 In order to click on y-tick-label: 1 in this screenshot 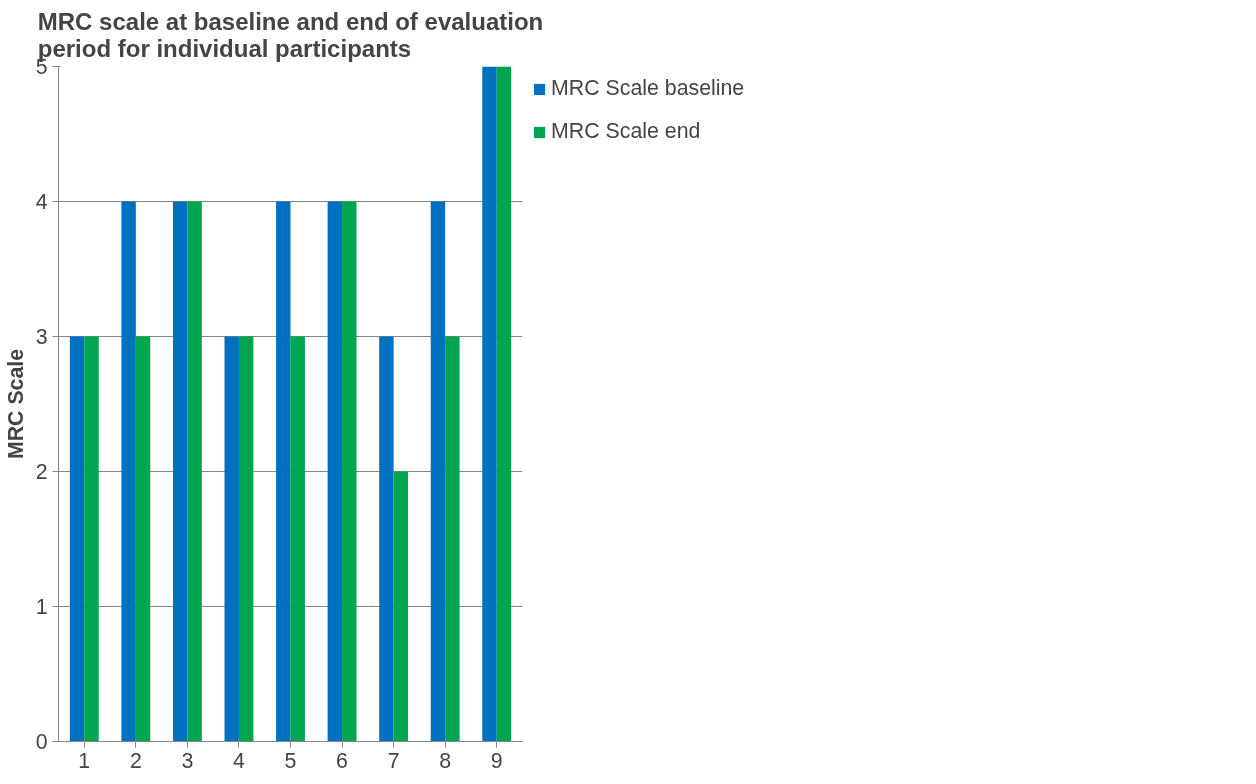, I will do `click(41, 607)`.